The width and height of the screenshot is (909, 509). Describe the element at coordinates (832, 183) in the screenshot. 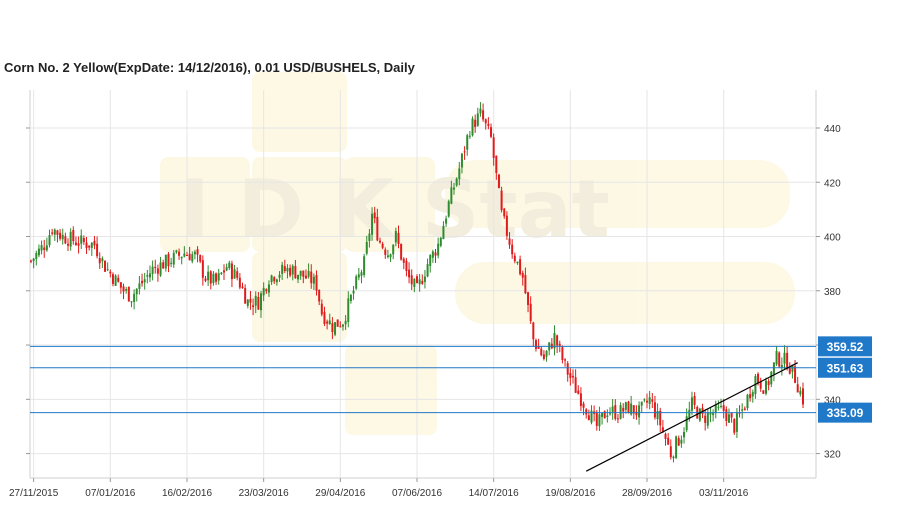

I see `y-tick-label: 420` at that location.